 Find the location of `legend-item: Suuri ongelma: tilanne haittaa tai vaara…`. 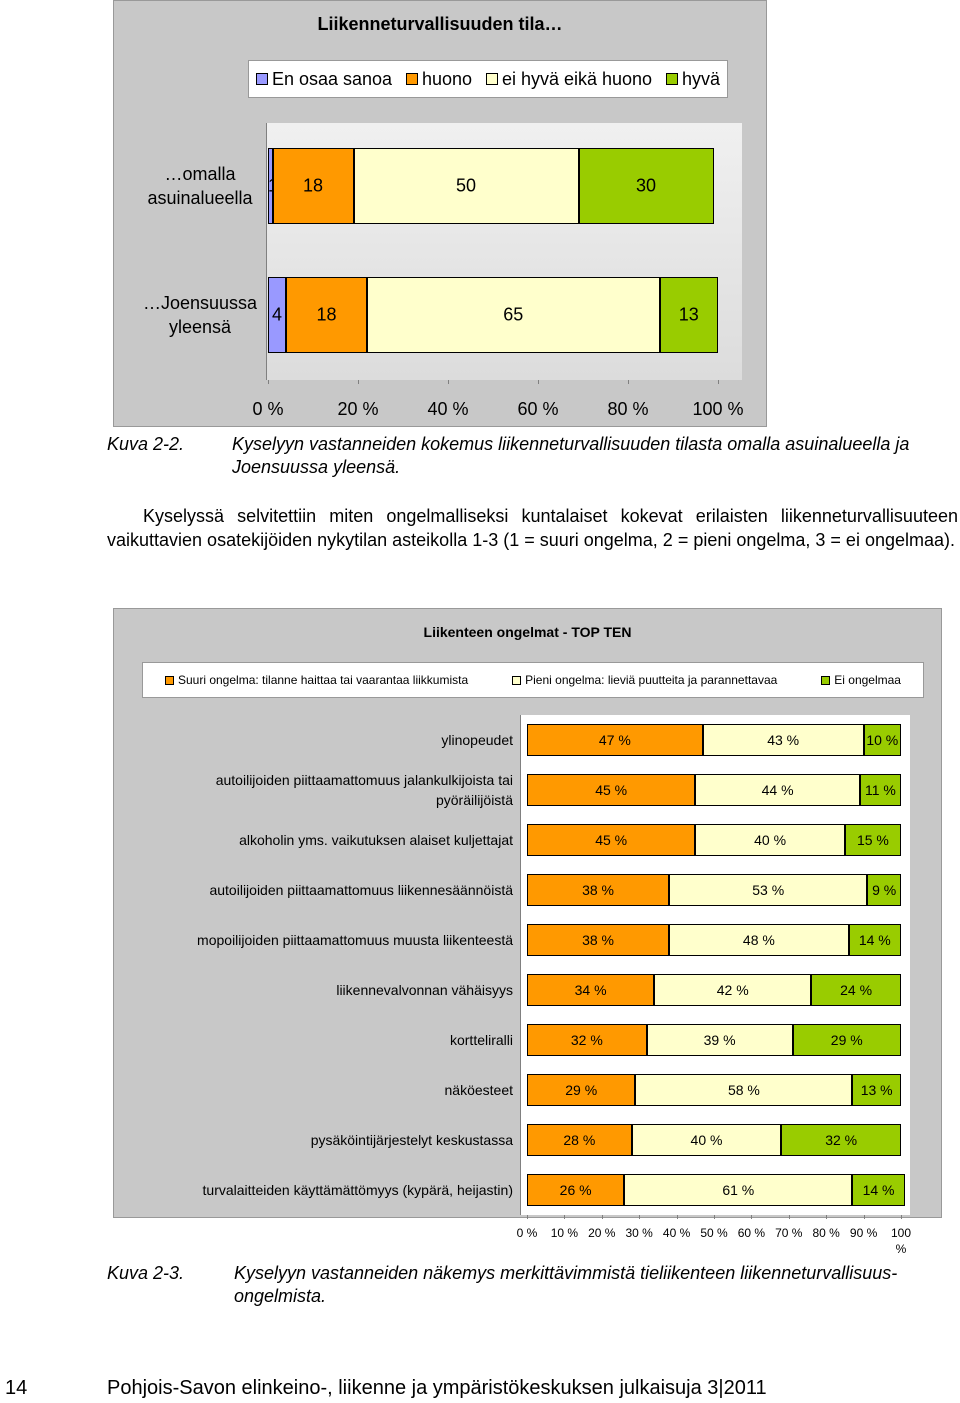

legend-item: Suuri ongelma: tilanne haittaa tai vaara… is located at coordinates (316, 680).